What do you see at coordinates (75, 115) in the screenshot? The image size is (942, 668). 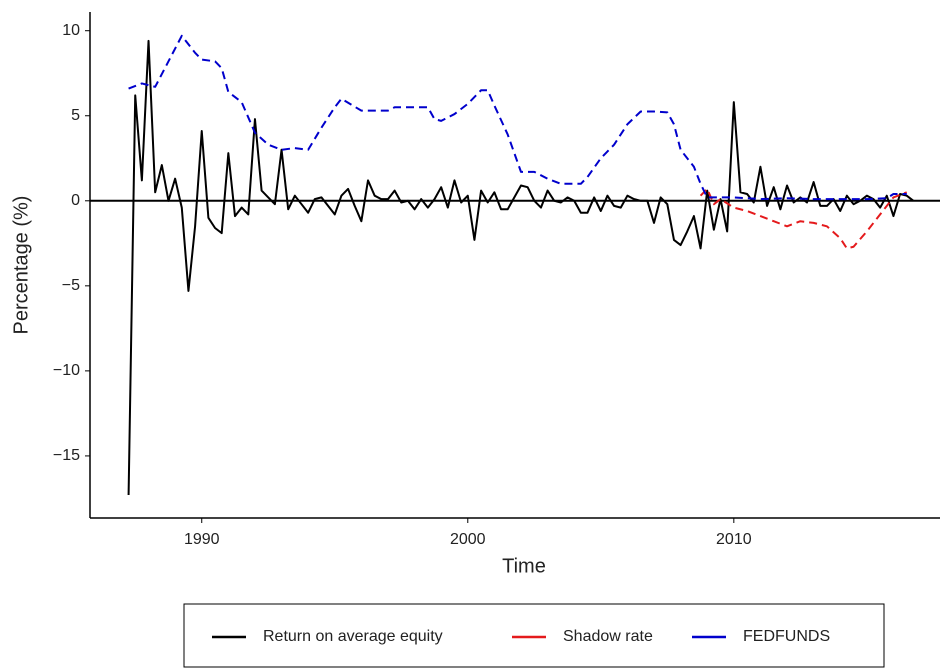 I see `y-tick-label: 5` at bounding box center [75, 115].